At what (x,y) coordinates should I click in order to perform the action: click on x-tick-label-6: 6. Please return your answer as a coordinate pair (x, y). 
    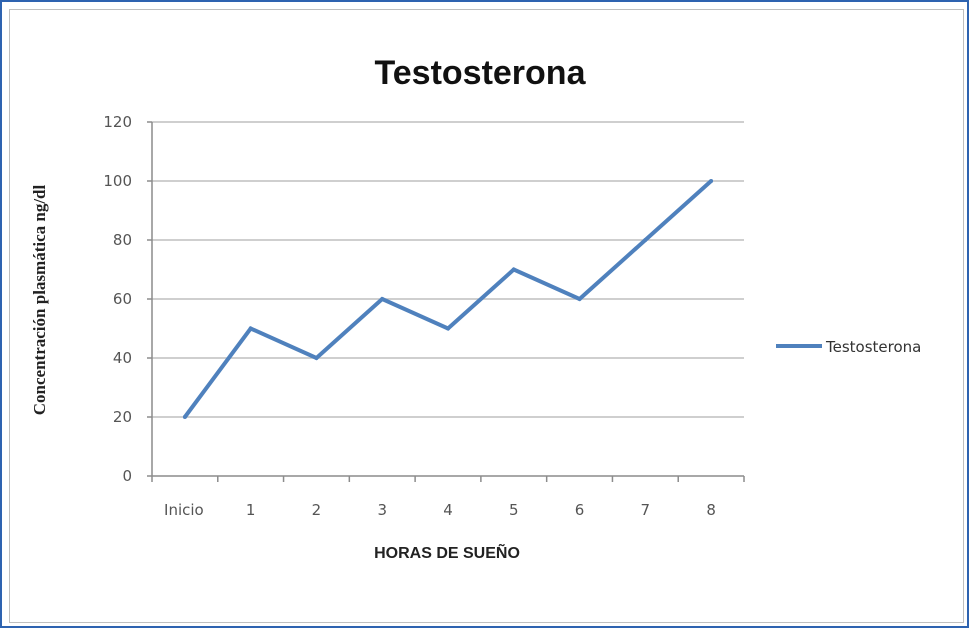
    Looking at the image, I should click on (580, 510).